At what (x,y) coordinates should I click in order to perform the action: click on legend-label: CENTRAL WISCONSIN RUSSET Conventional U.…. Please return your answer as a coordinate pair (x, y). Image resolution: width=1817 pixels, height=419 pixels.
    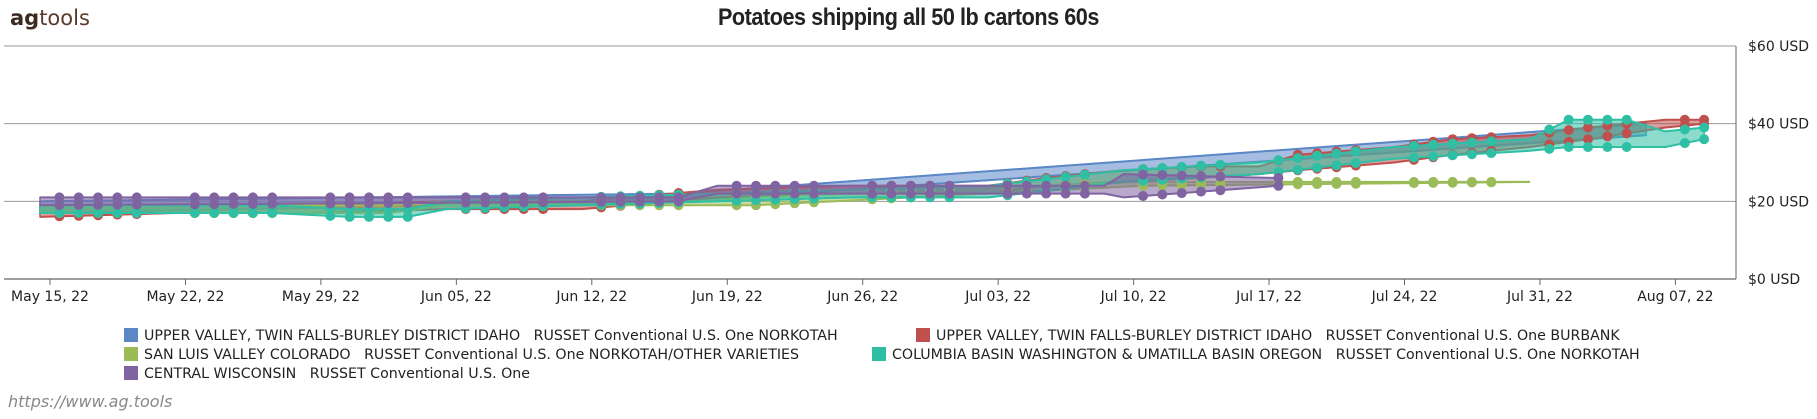
    Looking at the image, I should click on (337, 374).